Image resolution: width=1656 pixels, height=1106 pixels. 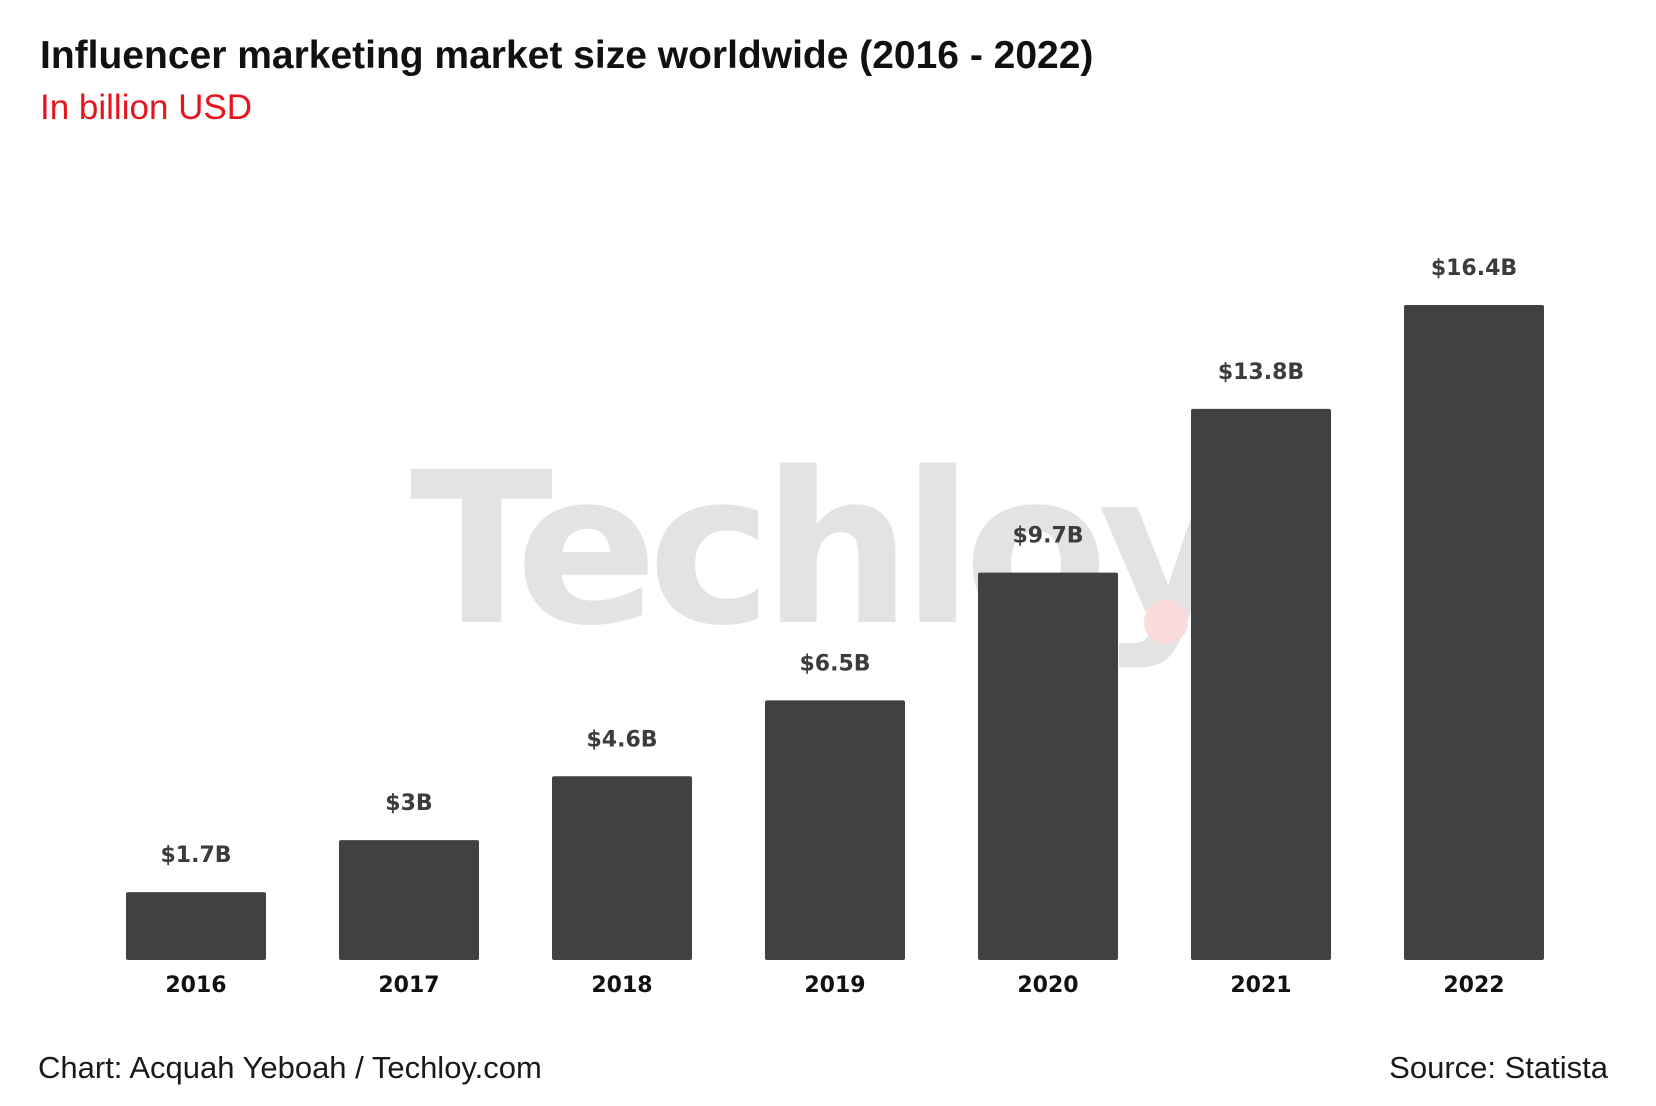 I want to click on source-note: Source: Statista, so click(x=1498, y=1067).